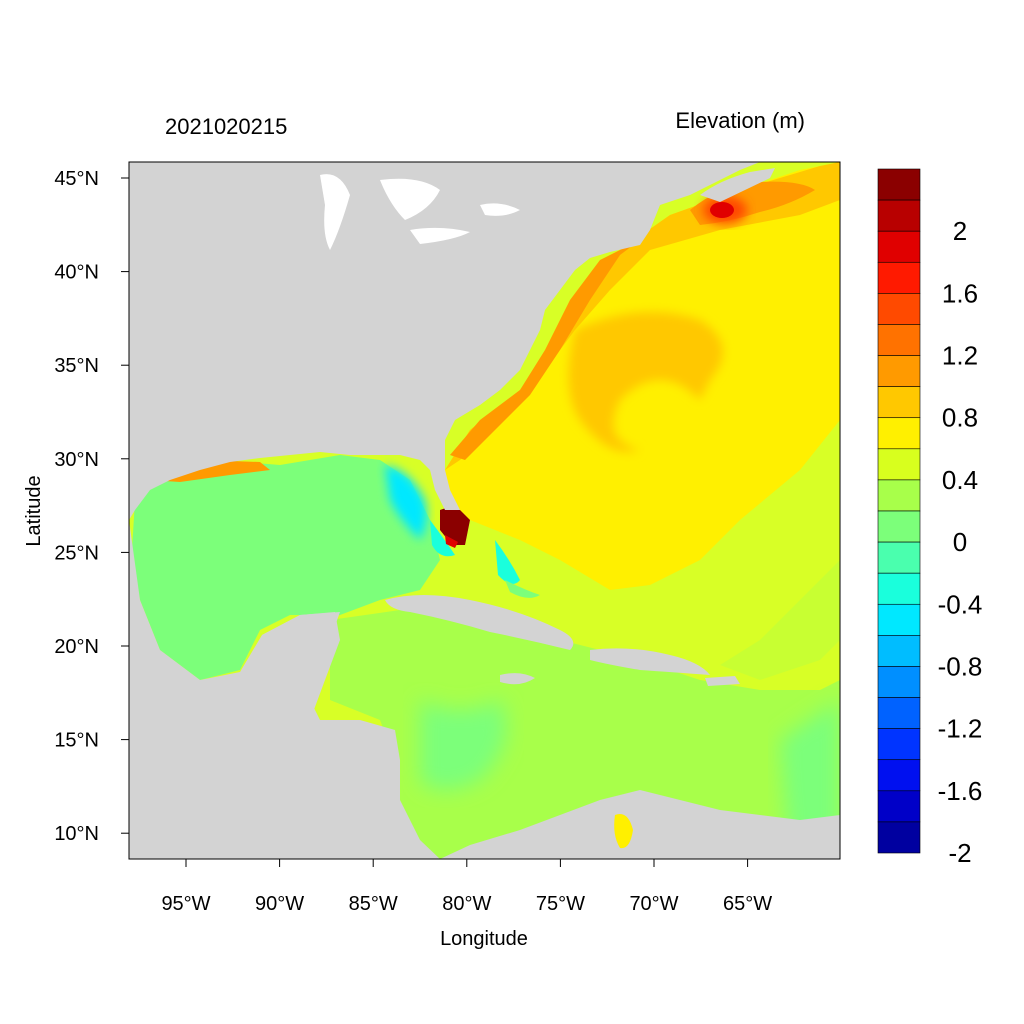 The width and height of the screenshot is (1024, 1024). I want to click on south-america-land, so click(640, 824).